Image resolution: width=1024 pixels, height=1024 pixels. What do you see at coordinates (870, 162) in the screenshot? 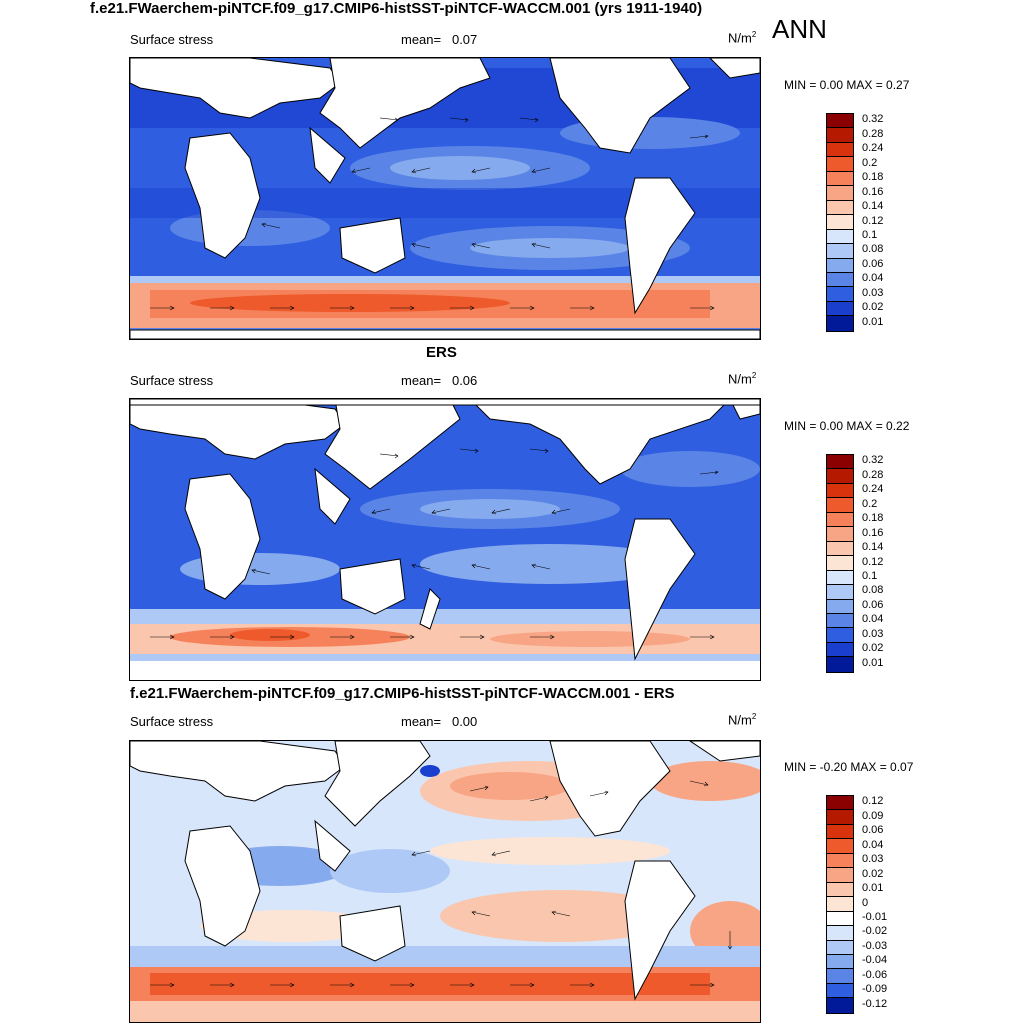
I see `colorbar-tick-label: 0.2` at bounding box center [870, 162].